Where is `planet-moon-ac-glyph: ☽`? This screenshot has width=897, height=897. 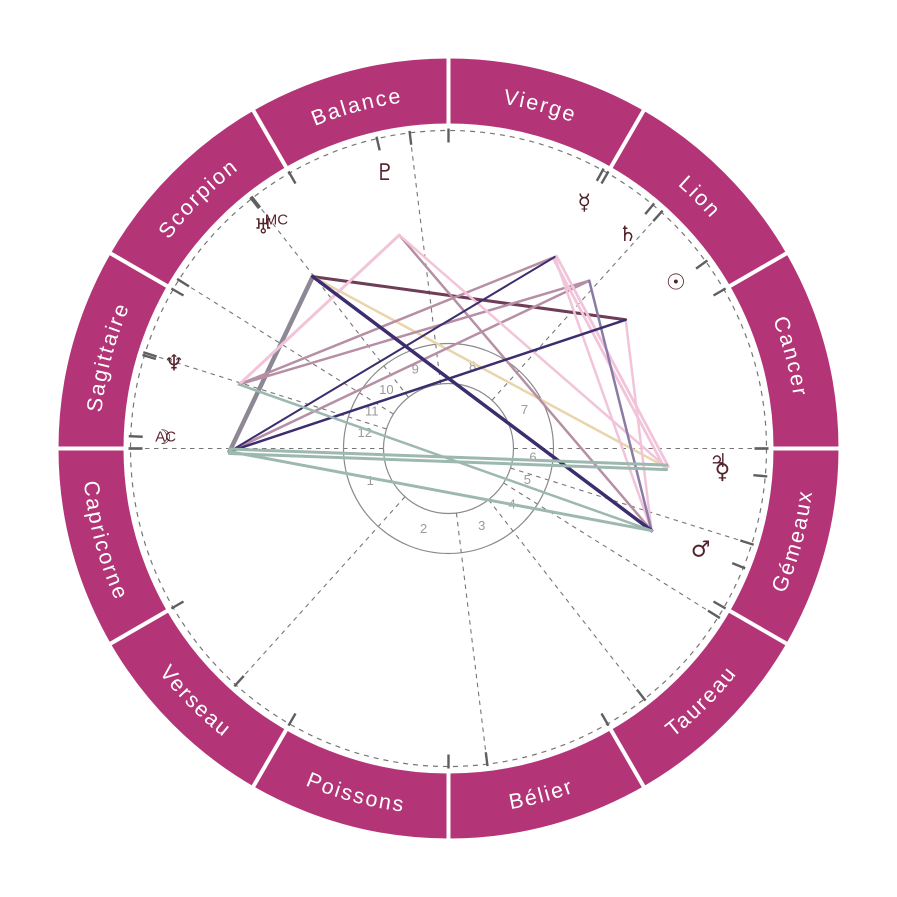
planet-moon-ac-glyph: ☽ is located at coordinates (163, 437).